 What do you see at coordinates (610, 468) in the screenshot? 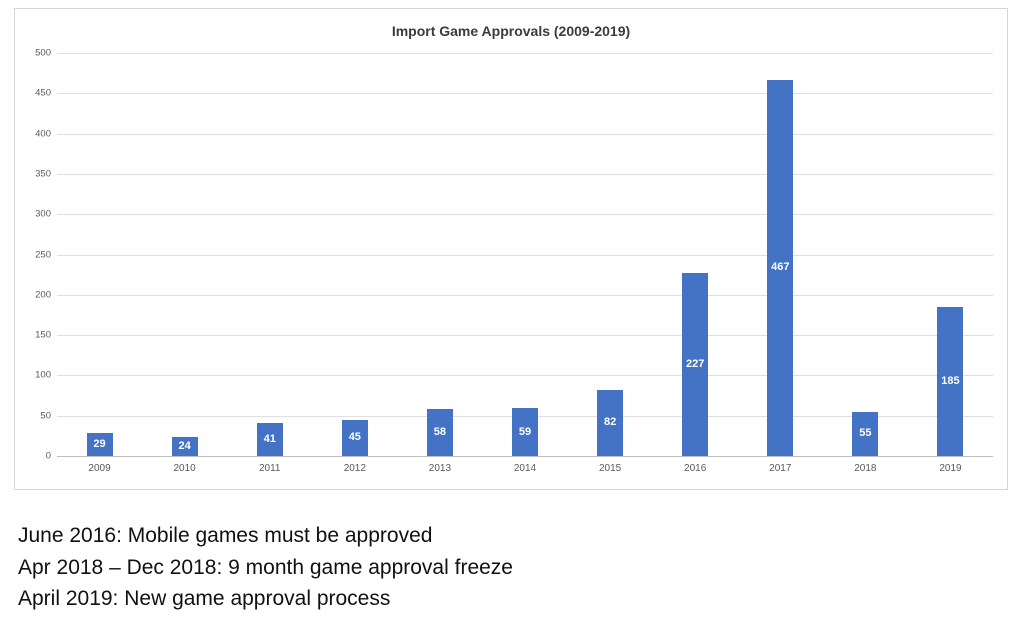
I see `x-tick-label: 2015` at bounding box center [610, 468].